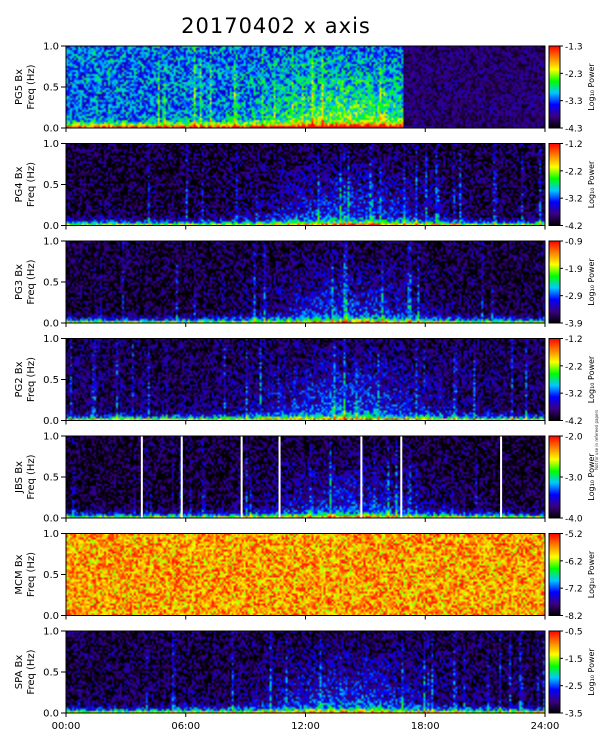 The height and width of the screenshot is (756, 612). What do you see at coordinates (574, 562) in the screenshot?
I see `colorbar-tick-label: -6.2` at bounding box center [574, 562].